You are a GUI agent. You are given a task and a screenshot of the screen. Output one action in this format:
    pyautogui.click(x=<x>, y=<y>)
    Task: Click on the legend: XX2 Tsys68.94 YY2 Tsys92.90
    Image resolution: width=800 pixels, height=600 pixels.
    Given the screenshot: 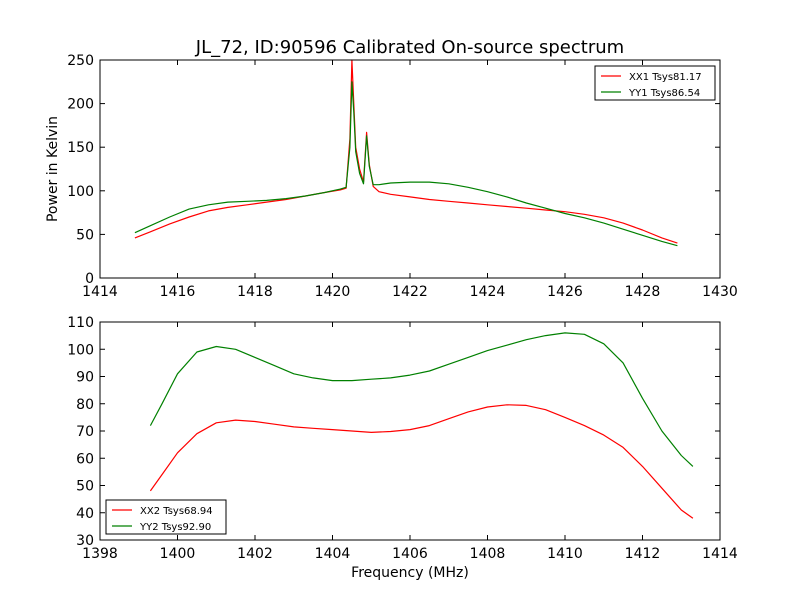 What is the action you would take?
    pyautogui.click(x=166, y=517)
    